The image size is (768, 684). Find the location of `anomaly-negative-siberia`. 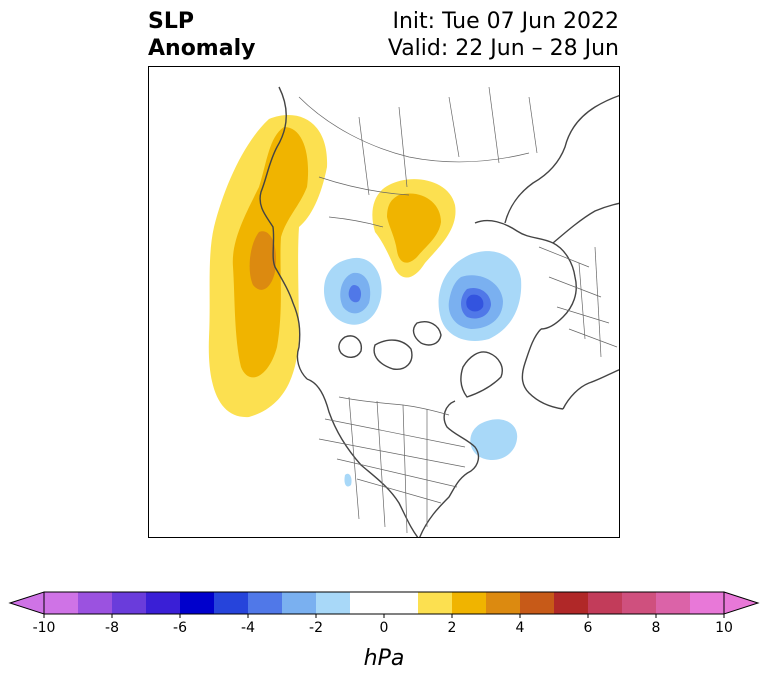

anomaly-negative-siberia is located at coordinates (352, 291).